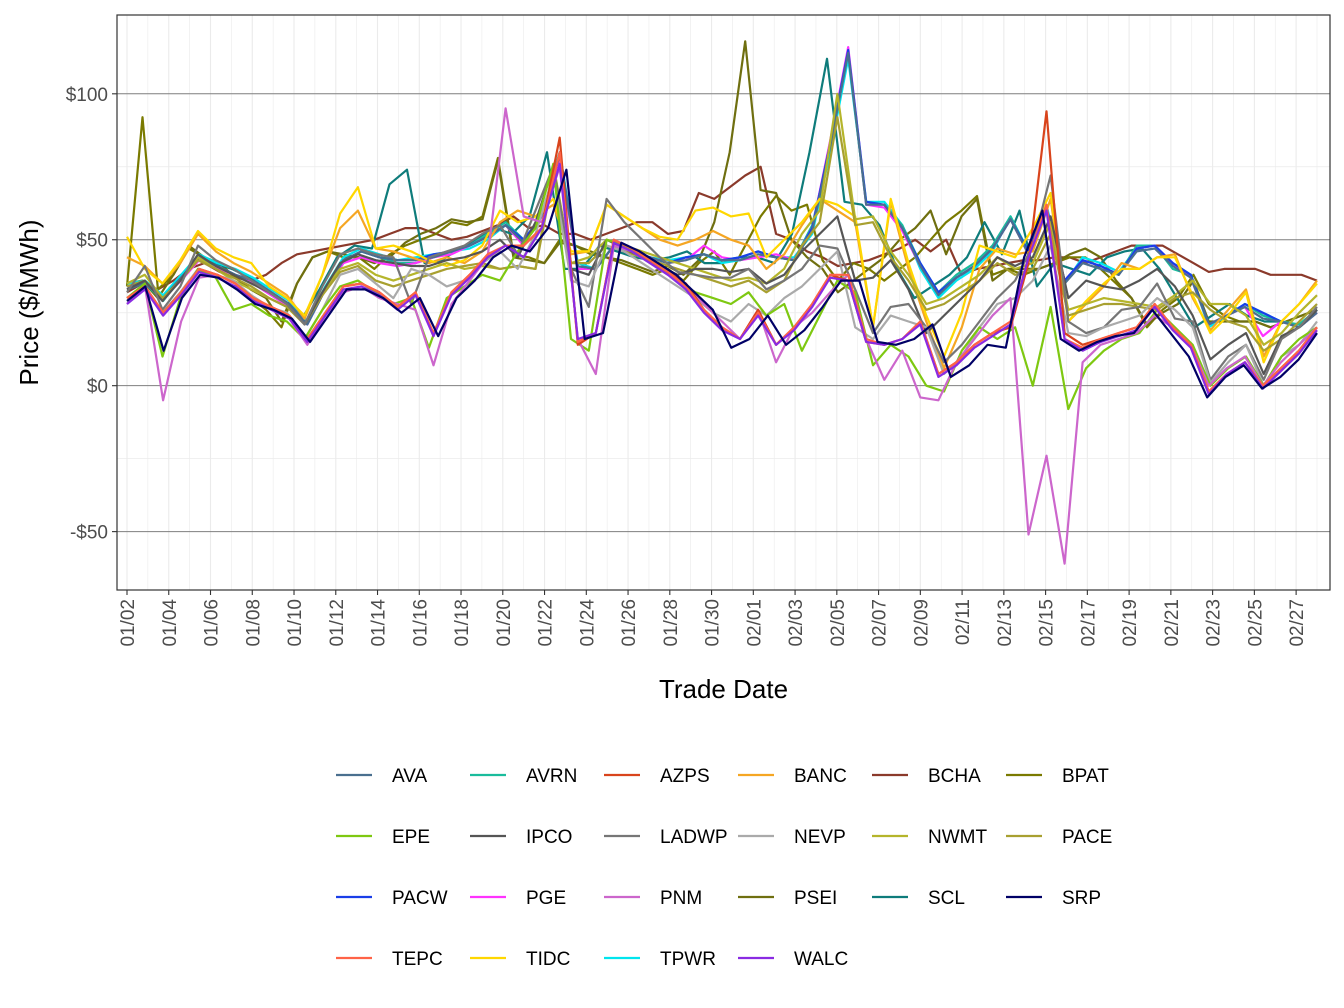  I want to click on x-tick-label: 01/06, so click(212, 623).